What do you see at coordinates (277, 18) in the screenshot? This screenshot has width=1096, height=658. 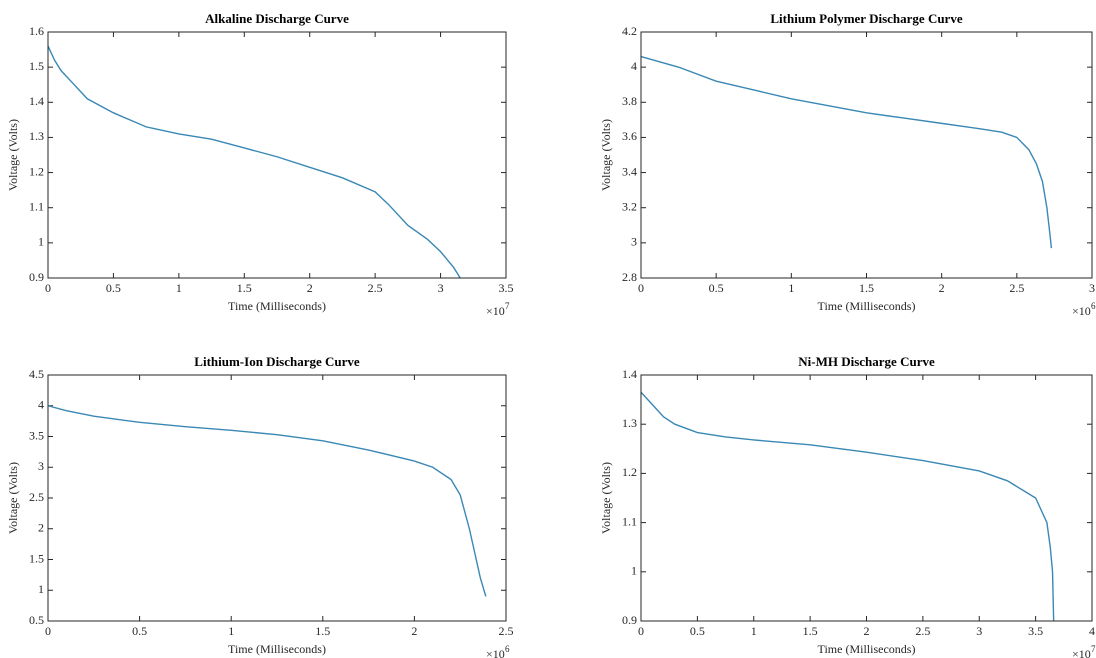 I see `chart-title: Alkaline Discharge Curve` at bounding box center [277, 18].